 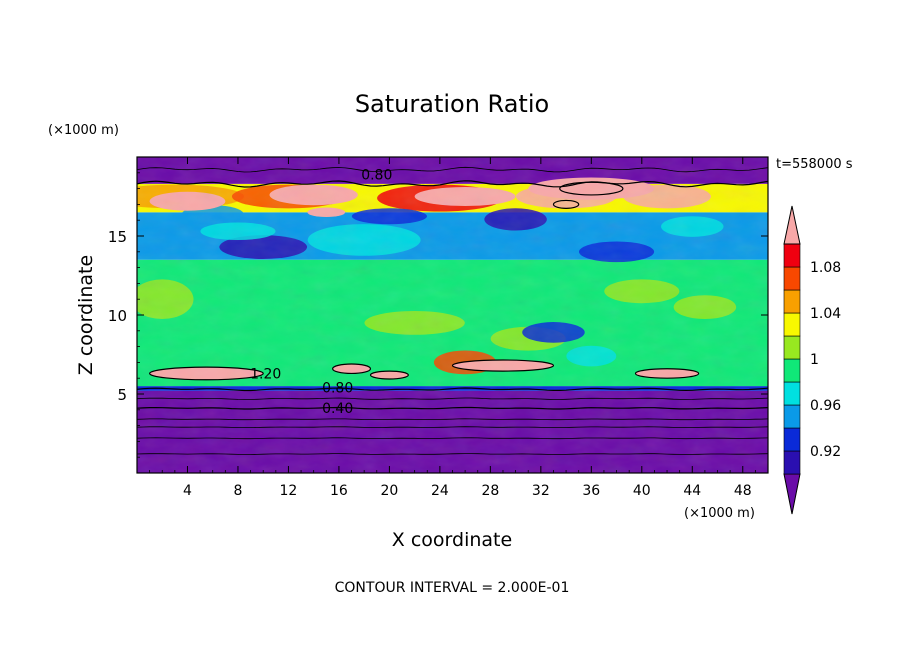 I want to click on x-tick-label: 4, so click(x=187, y=491).